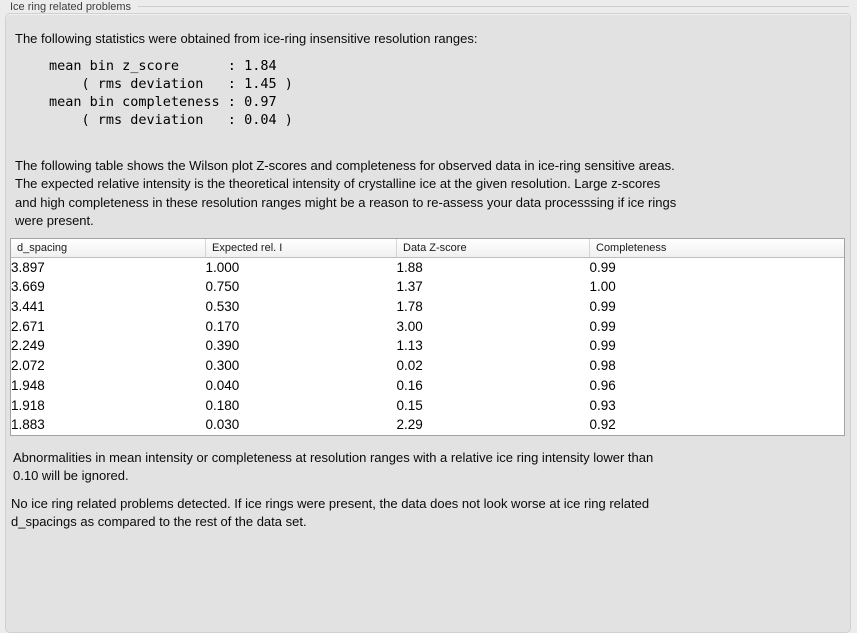 The image size is (857, 633). I want to click on table-cell: 0.300, so click(222, 366).